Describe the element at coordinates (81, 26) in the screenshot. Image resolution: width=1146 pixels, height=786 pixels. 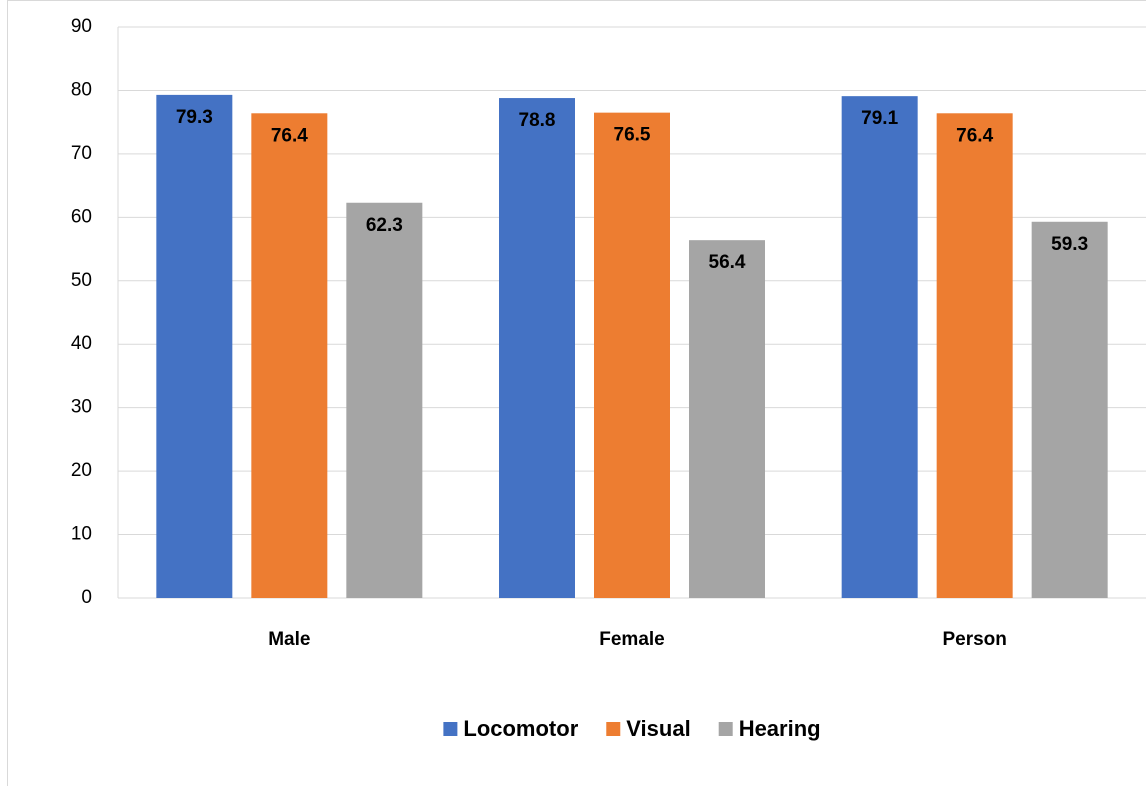
I see `y-tick-label: 90` at that location.